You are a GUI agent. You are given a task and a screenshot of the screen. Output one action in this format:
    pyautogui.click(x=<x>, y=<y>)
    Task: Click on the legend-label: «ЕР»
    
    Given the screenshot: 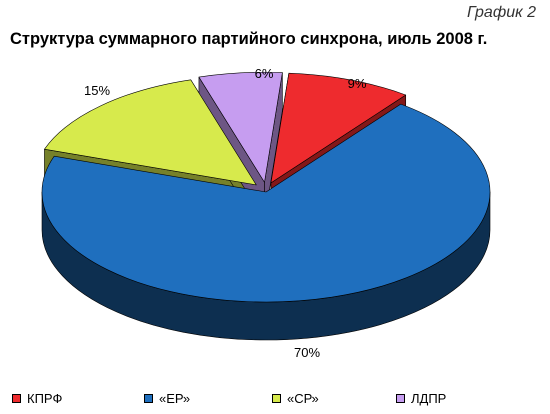 What is the action you would take?
    pyautogui.click(x=175, y=398)
    